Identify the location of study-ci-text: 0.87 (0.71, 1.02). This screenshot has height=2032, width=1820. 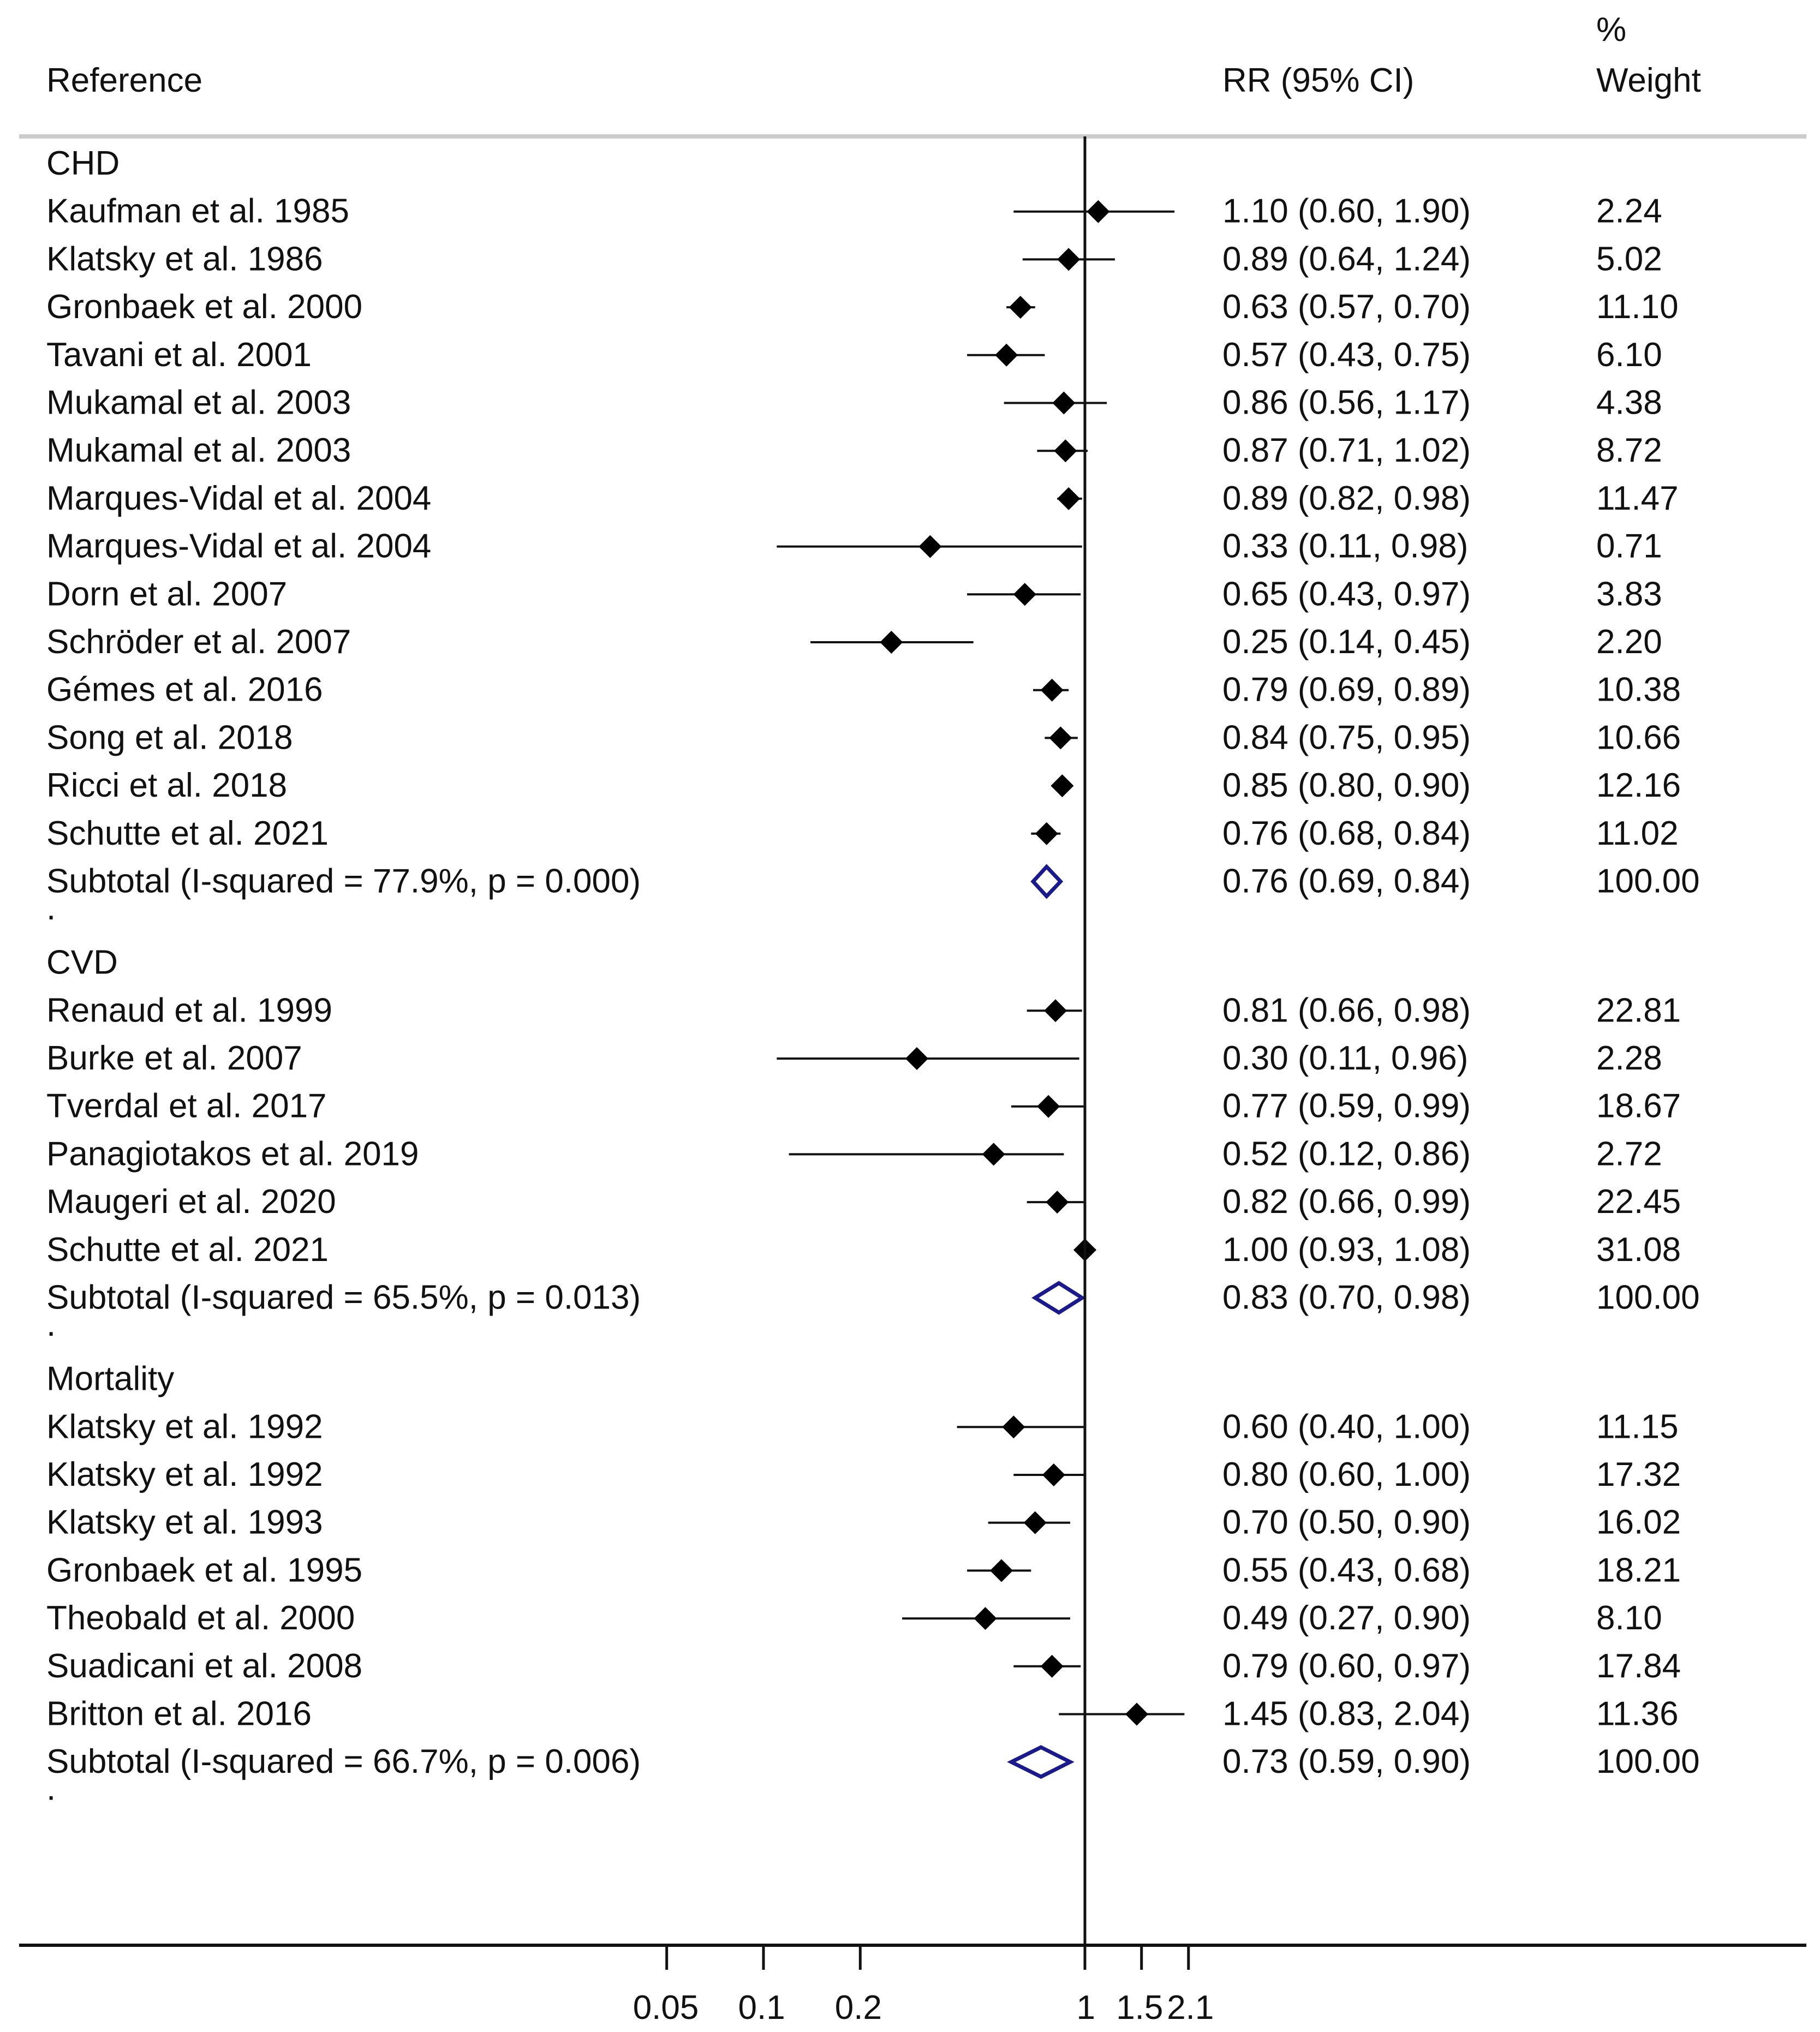
(1346, 450).